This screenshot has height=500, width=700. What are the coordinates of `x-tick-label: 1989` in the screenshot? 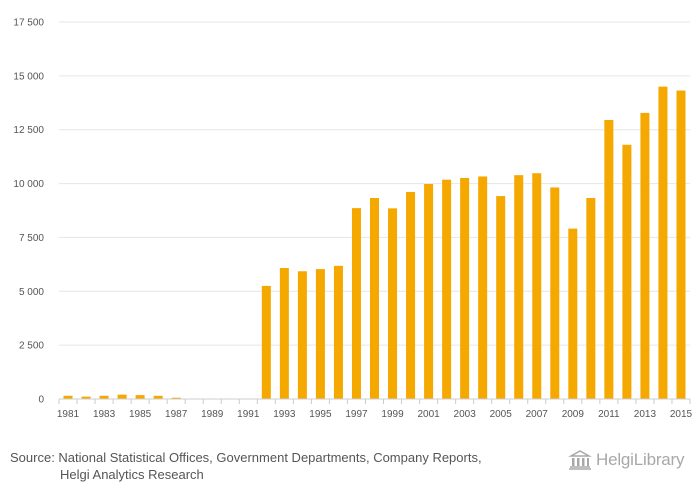 It's located at (212, 414).